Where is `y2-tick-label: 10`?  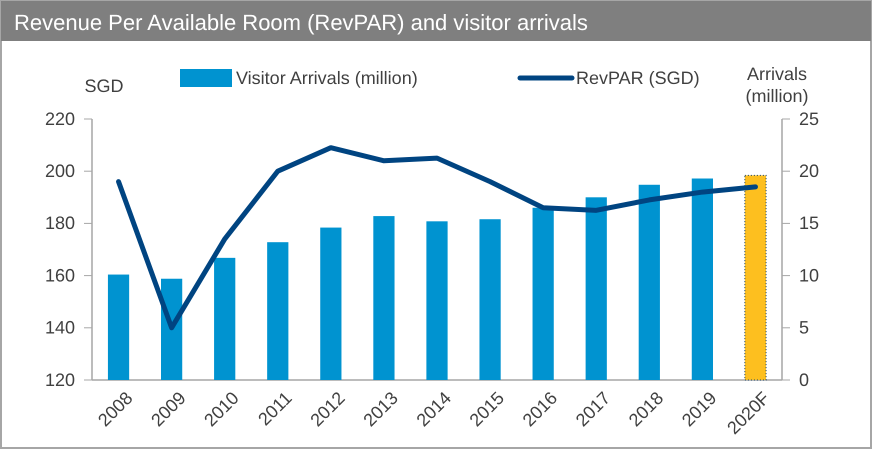
y2-tick-label: 10 is located at coordinates (809, 275).